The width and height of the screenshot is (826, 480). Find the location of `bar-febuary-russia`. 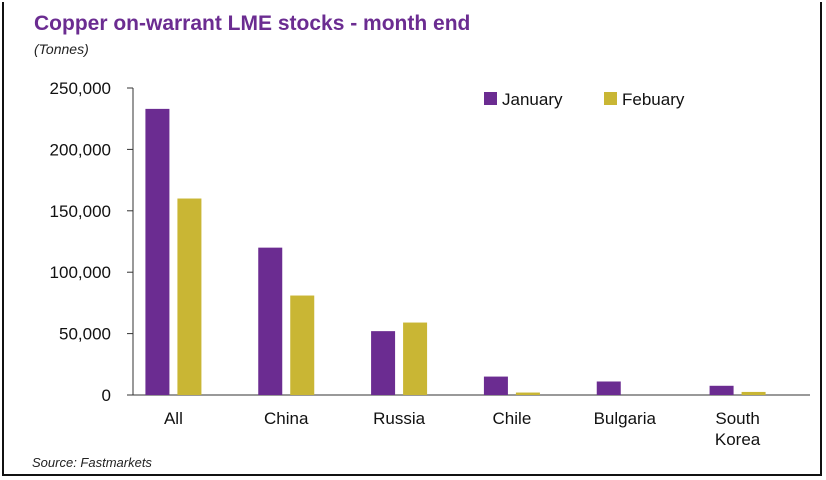

bar-febuary-russia is located at coordinates (415, 358).